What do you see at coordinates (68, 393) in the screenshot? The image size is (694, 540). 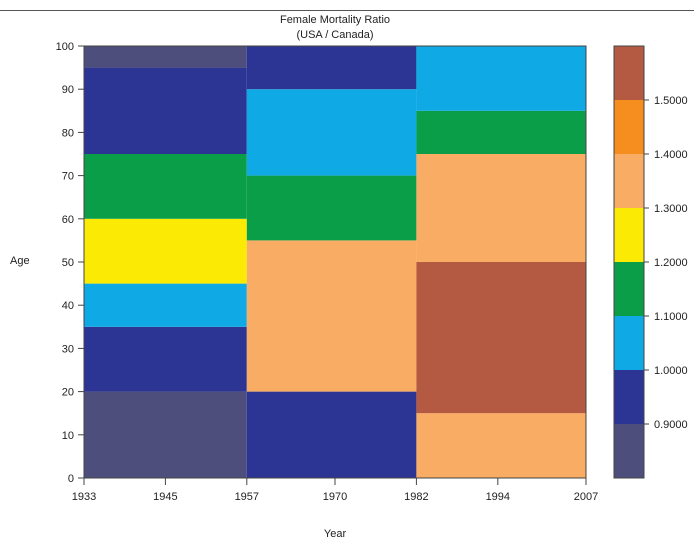 I see `y-tick-label-2: 20` at bounding box center [68, 393].